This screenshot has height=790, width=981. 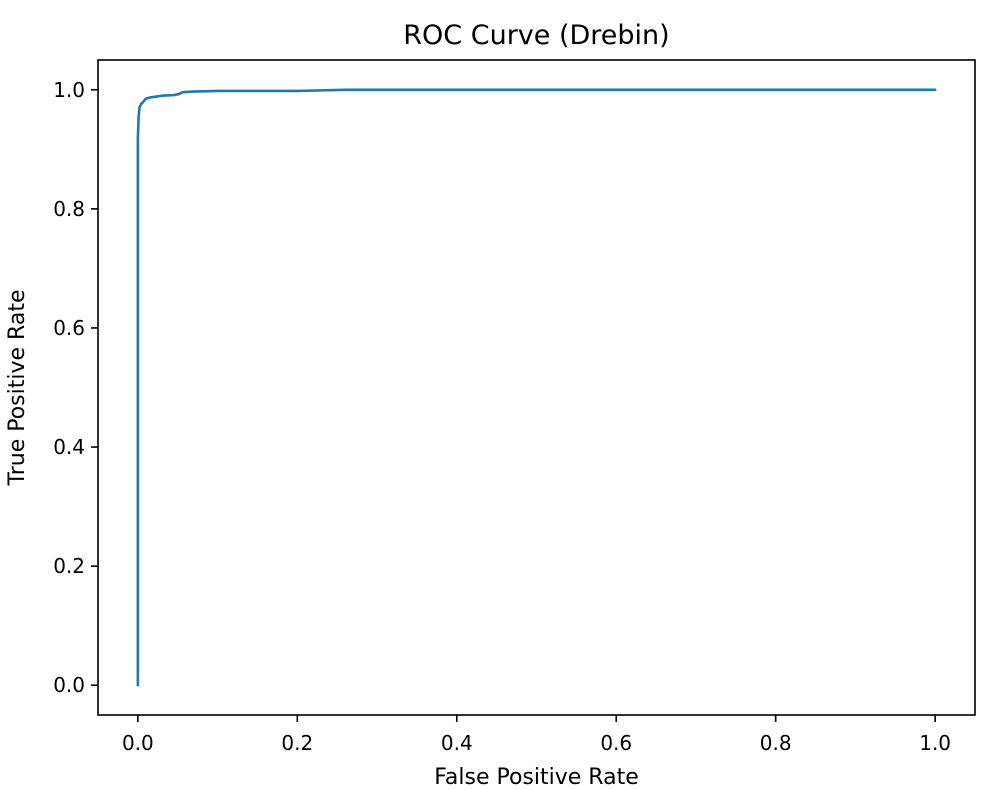 I want to click on y-tick-label: 0.2, so click(x=69, y=566).